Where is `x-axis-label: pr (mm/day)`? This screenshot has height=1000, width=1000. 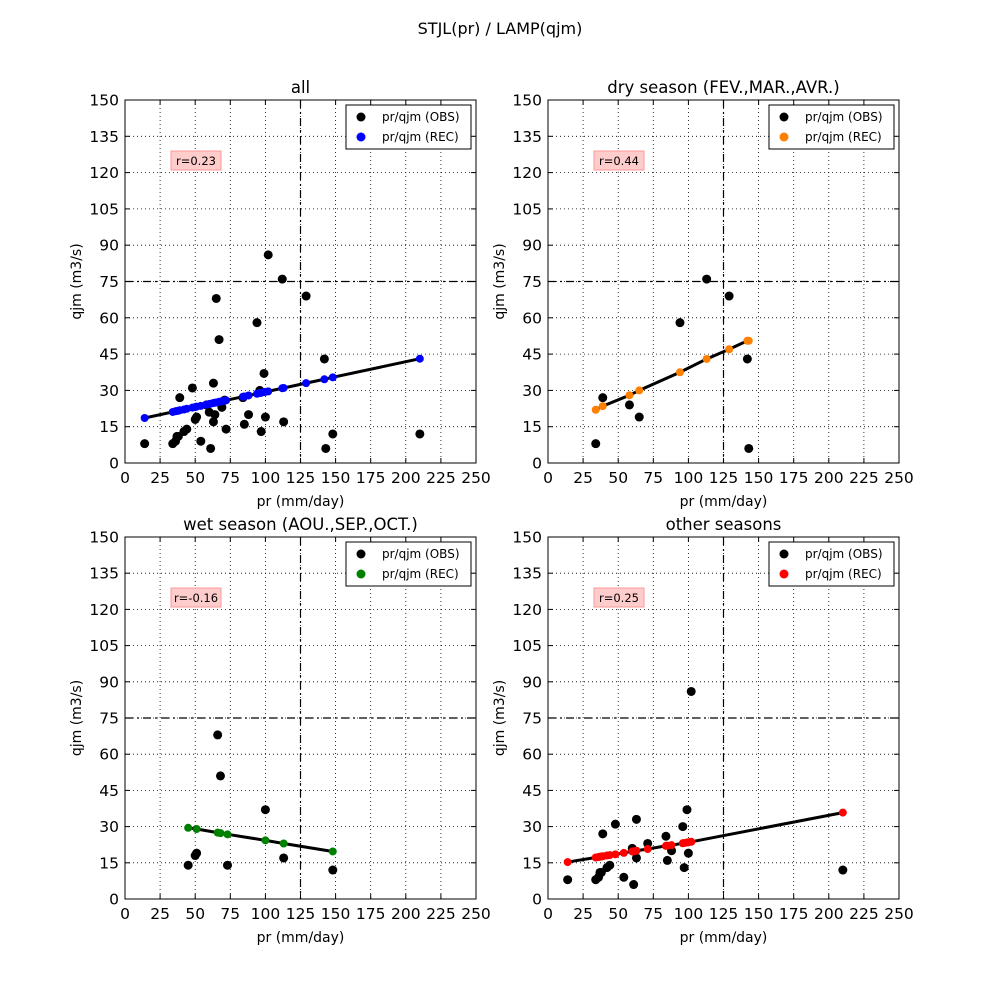 x-axis-label: pr (mm/day) is located at coordinates (724, 502).